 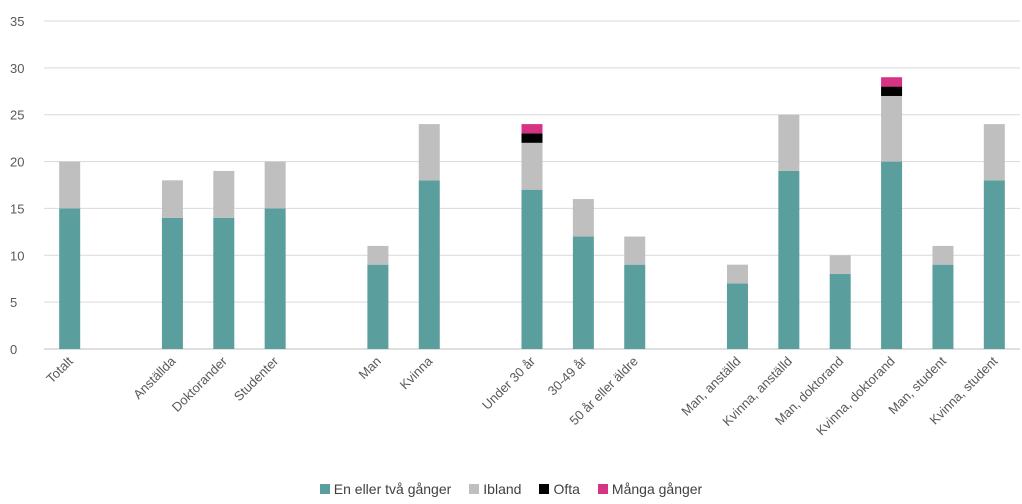 What do you see at coordinates (509, 383) in the screenshot?
I see `x-tick-label: Under 30 år` at bounding box center [509, 383].